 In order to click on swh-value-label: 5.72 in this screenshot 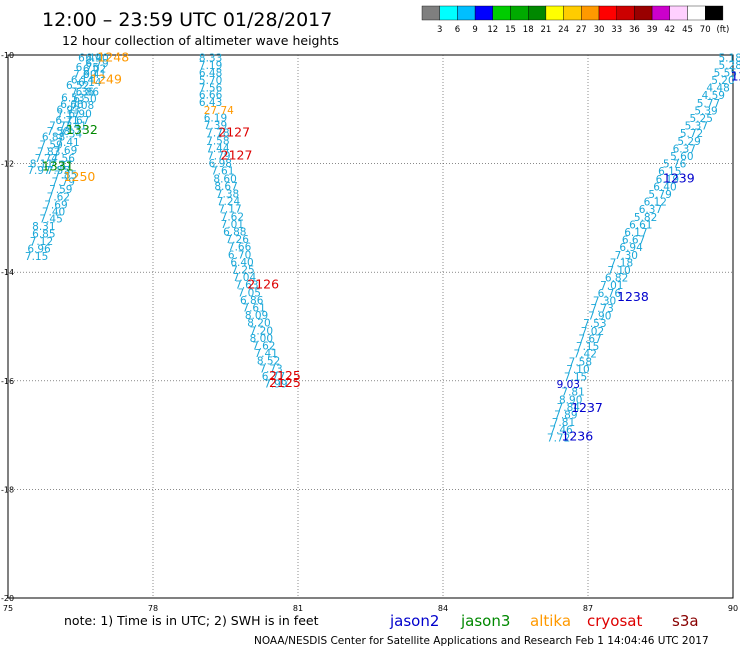, I will do `click(691, 134)`.